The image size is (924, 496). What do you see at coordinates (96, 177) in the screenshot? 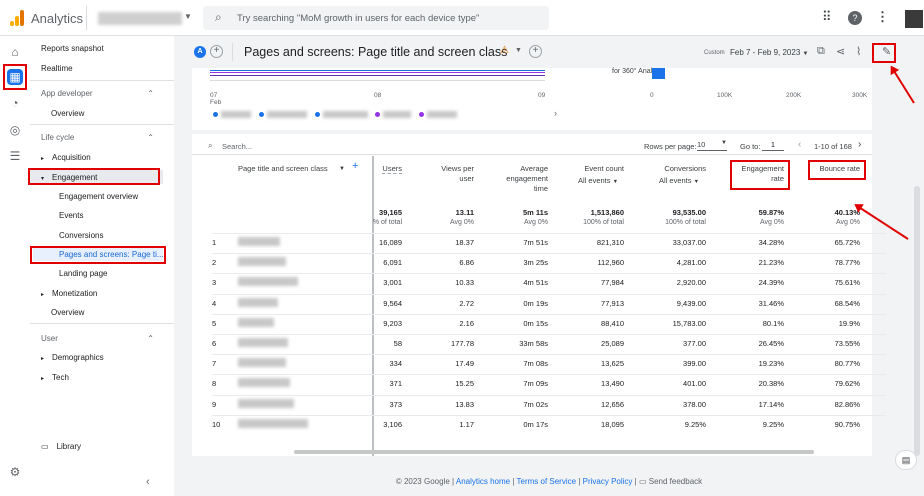
I see `sidebar-item-engagement: ▾ Engagement` at bounding box center [96, 177].